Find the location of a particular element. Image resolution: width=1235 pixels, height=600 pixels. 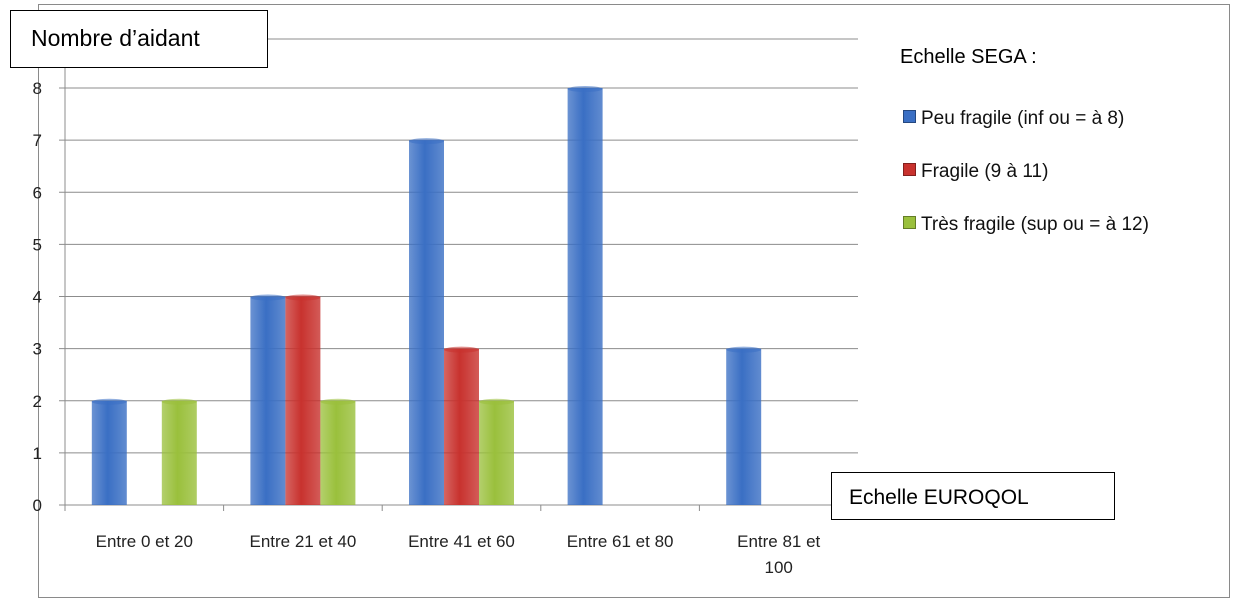

legend-item: Très fragile (sup ou = à 12) is located at coordinates (1026, 225).